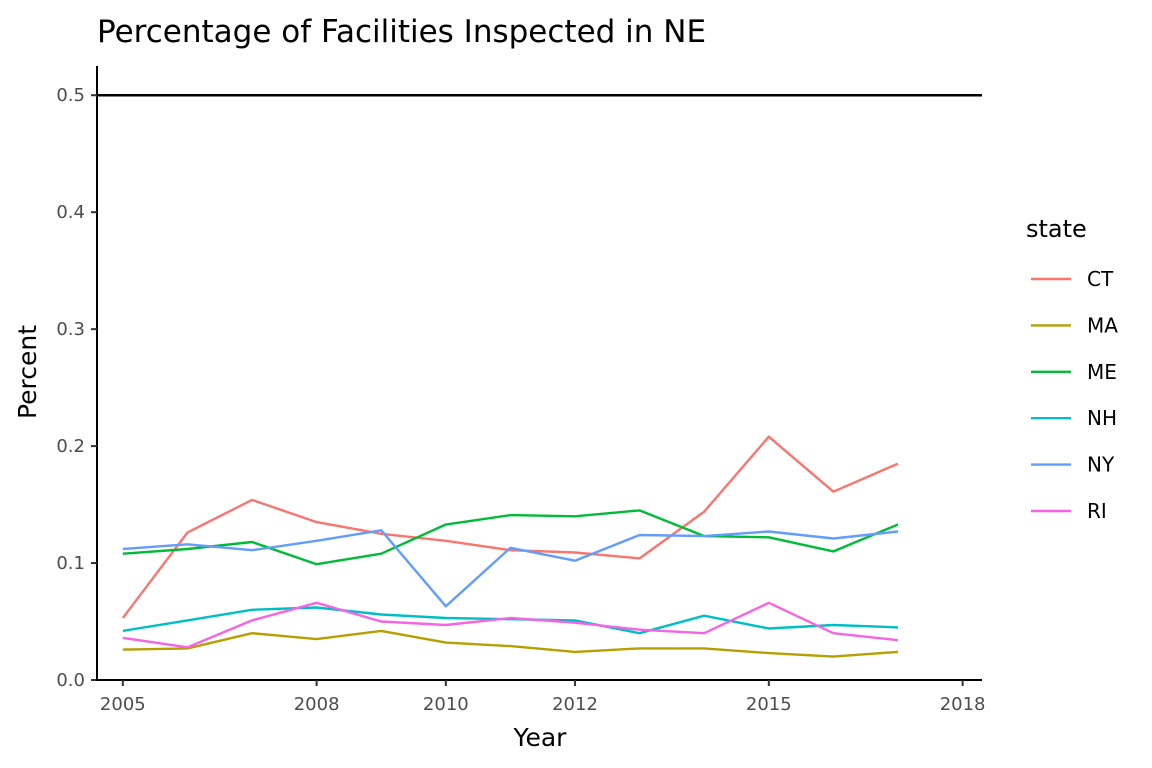 Image resolution: width=1152 pixels, height=768 pixels. What do you see at coordinates (1100, 279) in the screenshot?
I see `legend-label-ct: CT` at bounding box center [1100, 279].